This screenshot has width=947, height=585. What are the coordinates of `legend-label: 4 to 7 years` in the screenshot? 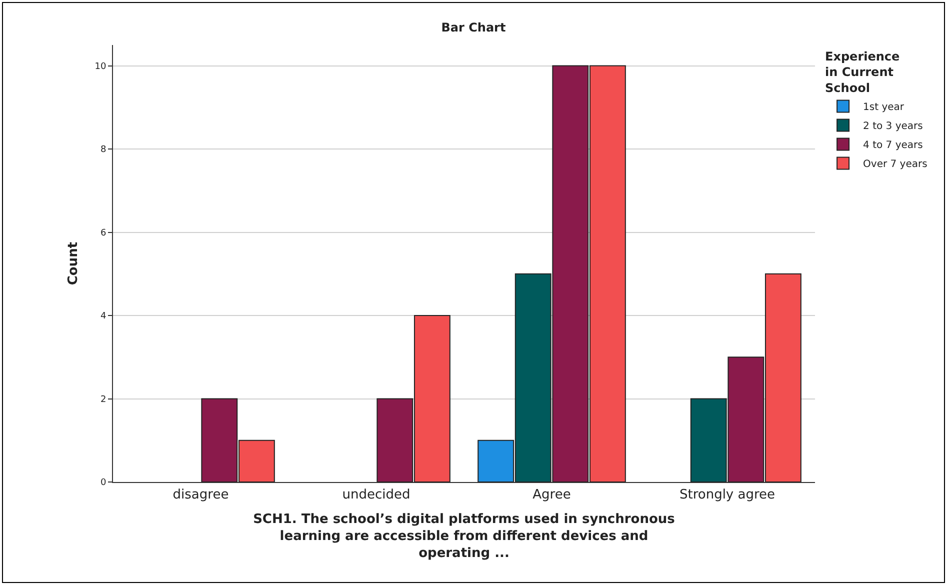 It's located at (893, 146).